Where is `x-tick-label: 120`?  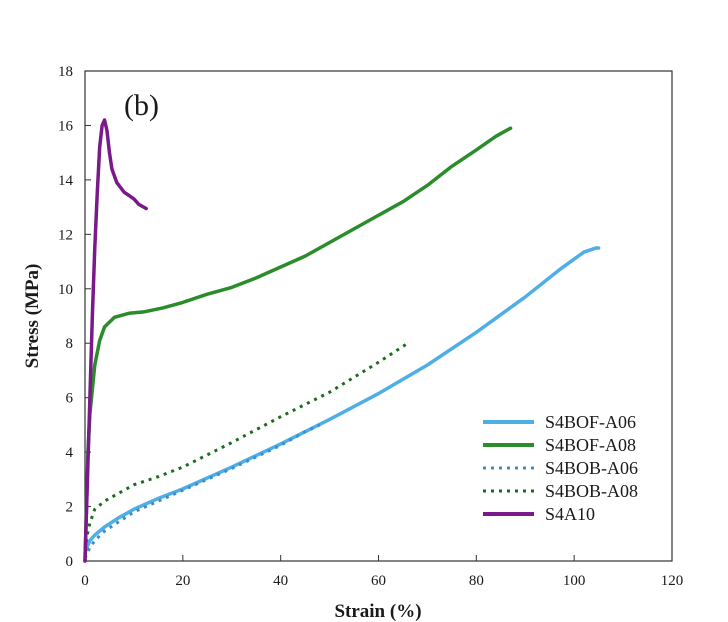
x-tick-label: 120 is located at coordinates (672, 581).